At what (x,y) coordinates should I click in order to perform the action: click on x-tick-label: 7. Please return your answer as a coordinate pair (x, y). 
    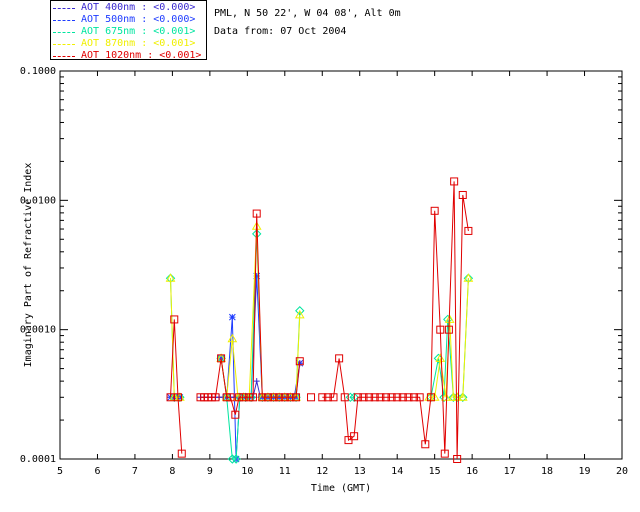
    Looking at the image, I should click on (135, 471).